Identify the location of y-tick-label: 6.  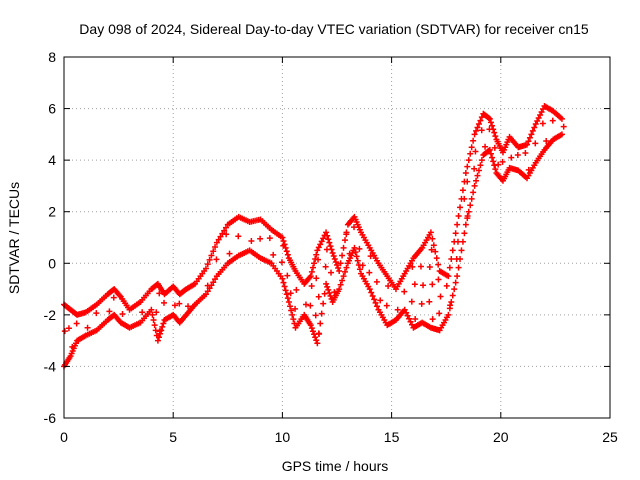
(52, 109).